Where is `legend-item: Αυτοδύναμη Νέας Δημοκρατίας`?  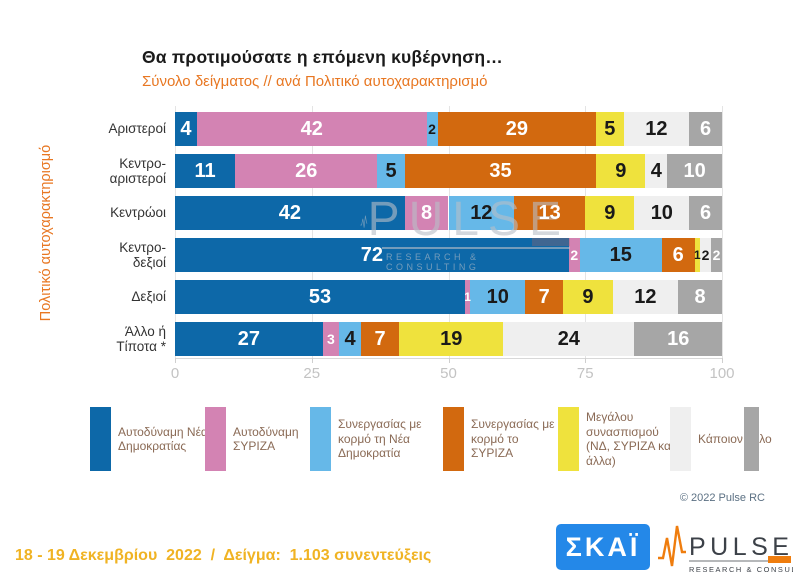 legend-item: Αυτοδύναμη Νέας Δημοκρατίας is located at coordinates (154, 439).